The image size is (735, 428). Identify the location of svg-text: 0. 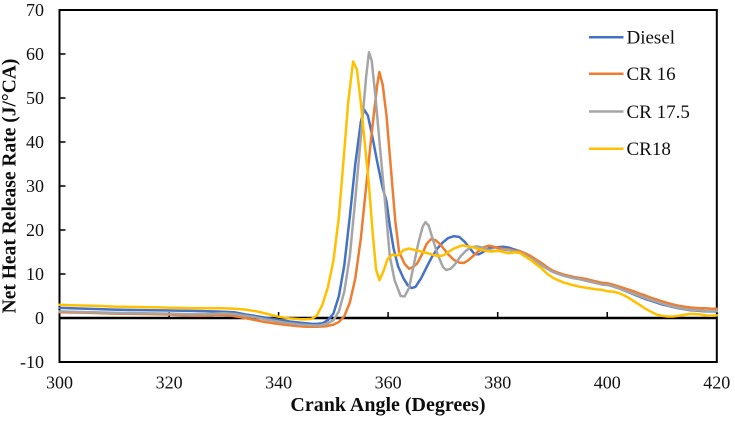
(39, 318).